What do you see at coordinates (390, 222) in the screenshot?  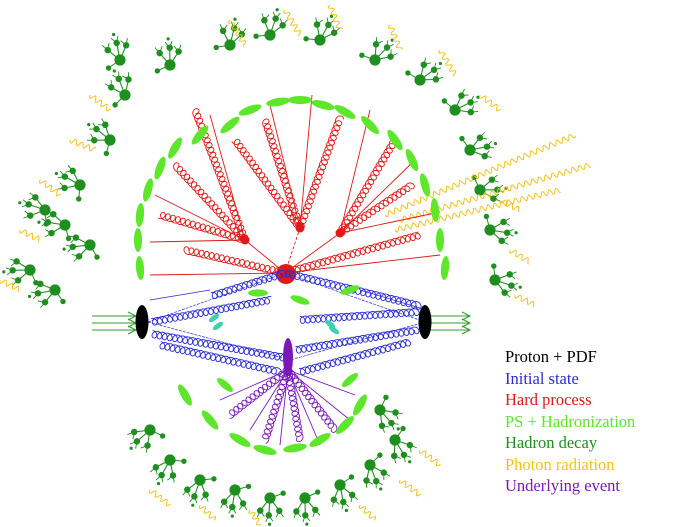 I see `hard-process-line` at bounding box center [390, 222].